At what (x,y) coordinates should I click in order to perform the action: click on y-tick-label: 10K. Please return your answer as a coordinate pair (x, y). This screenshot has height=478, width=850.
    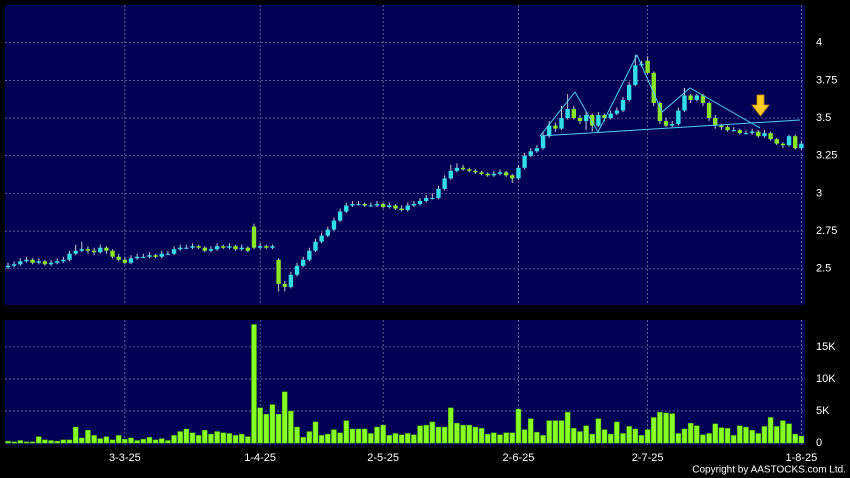
    Looking at the image, I should click on (826, 379).